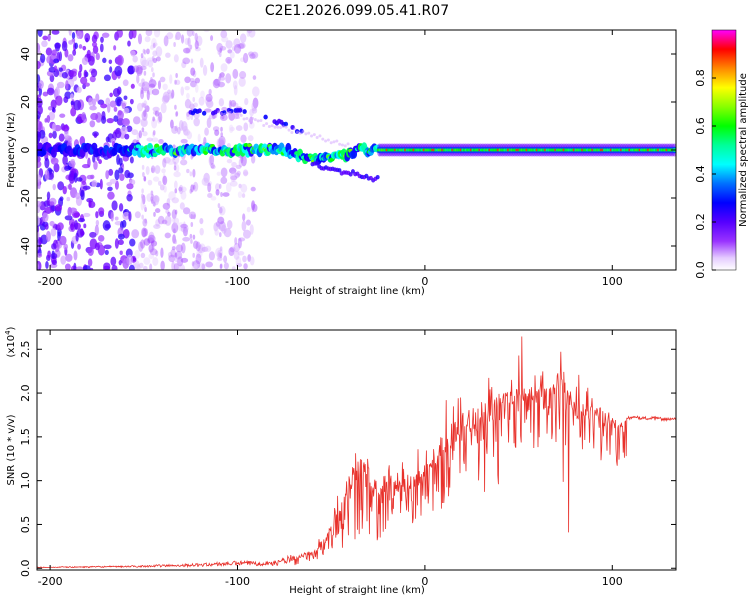  Describe the element at coordinates (11, 150) in the screenshot. I see `spectrogram-y-axis-label: Frequency (Hz)` at that location.